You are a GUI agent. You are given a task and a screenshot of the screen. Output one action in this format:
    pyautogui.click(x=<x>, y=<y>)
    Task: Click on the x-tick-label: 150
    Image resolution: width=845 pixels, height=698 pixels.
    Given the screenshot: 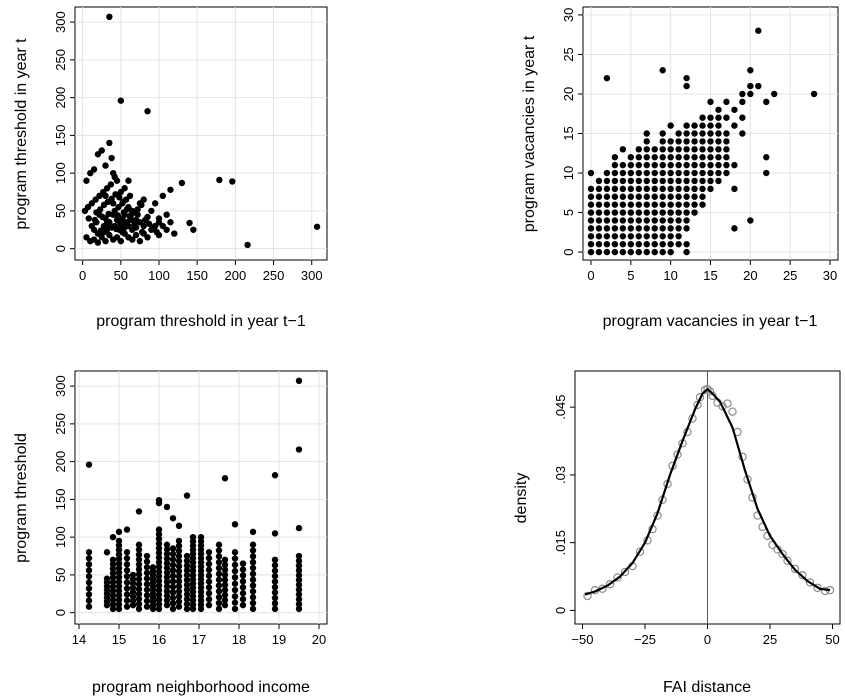 What is the action you would take?
    pyautogui.click(x=197, y=275)
    